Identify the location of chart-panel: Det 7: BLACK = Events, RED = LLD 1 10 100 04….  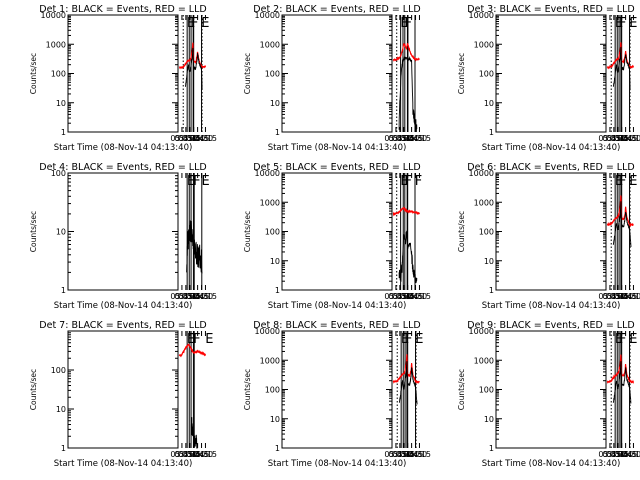
(123, 394).